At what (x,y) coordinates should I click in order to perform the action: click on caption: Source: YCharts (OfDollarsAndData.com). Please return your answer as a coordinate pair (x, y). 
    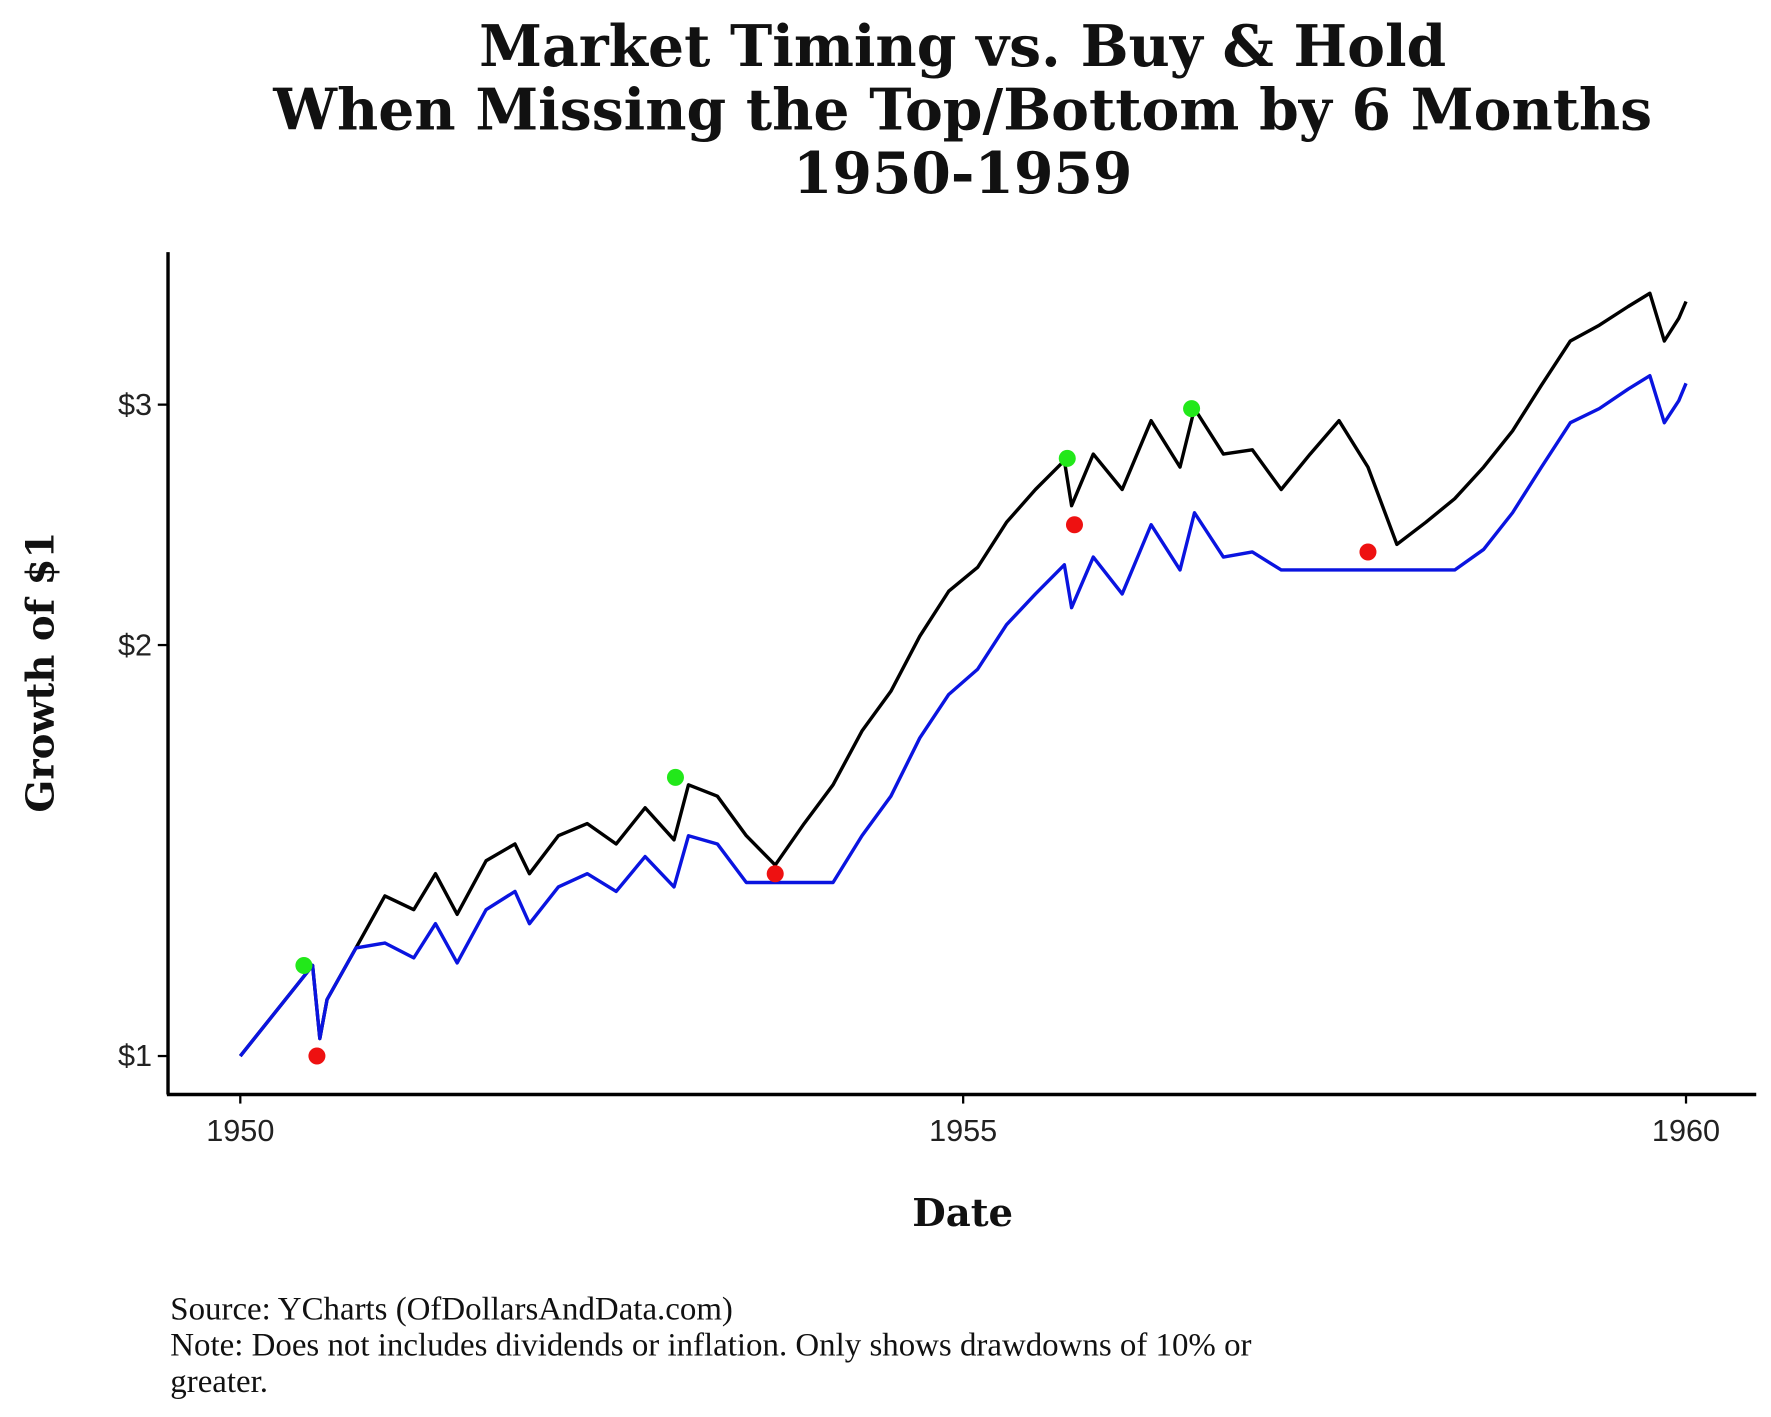
    Looking at the image, I should click on (451, 1309).